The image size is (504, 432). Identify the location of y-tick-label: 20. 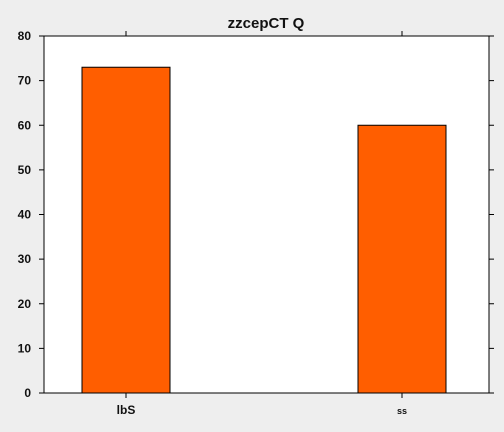
(25, 304).